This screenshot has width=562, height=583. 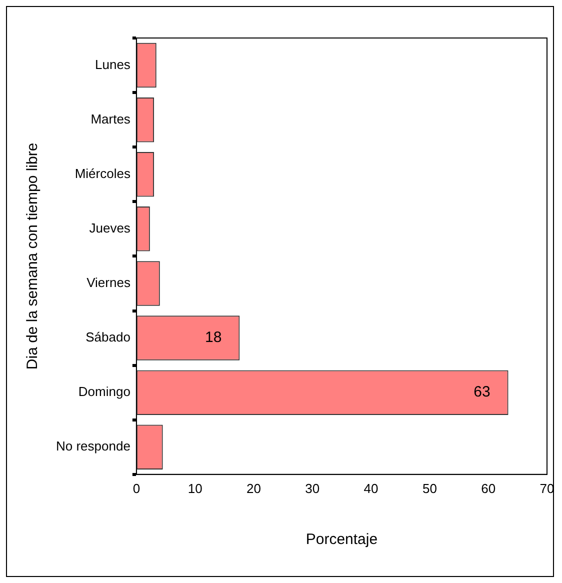 What do you see at coordinates (213, 337) in the screenshot?
I see `data-label: 18` at bounding box center [213, 337].